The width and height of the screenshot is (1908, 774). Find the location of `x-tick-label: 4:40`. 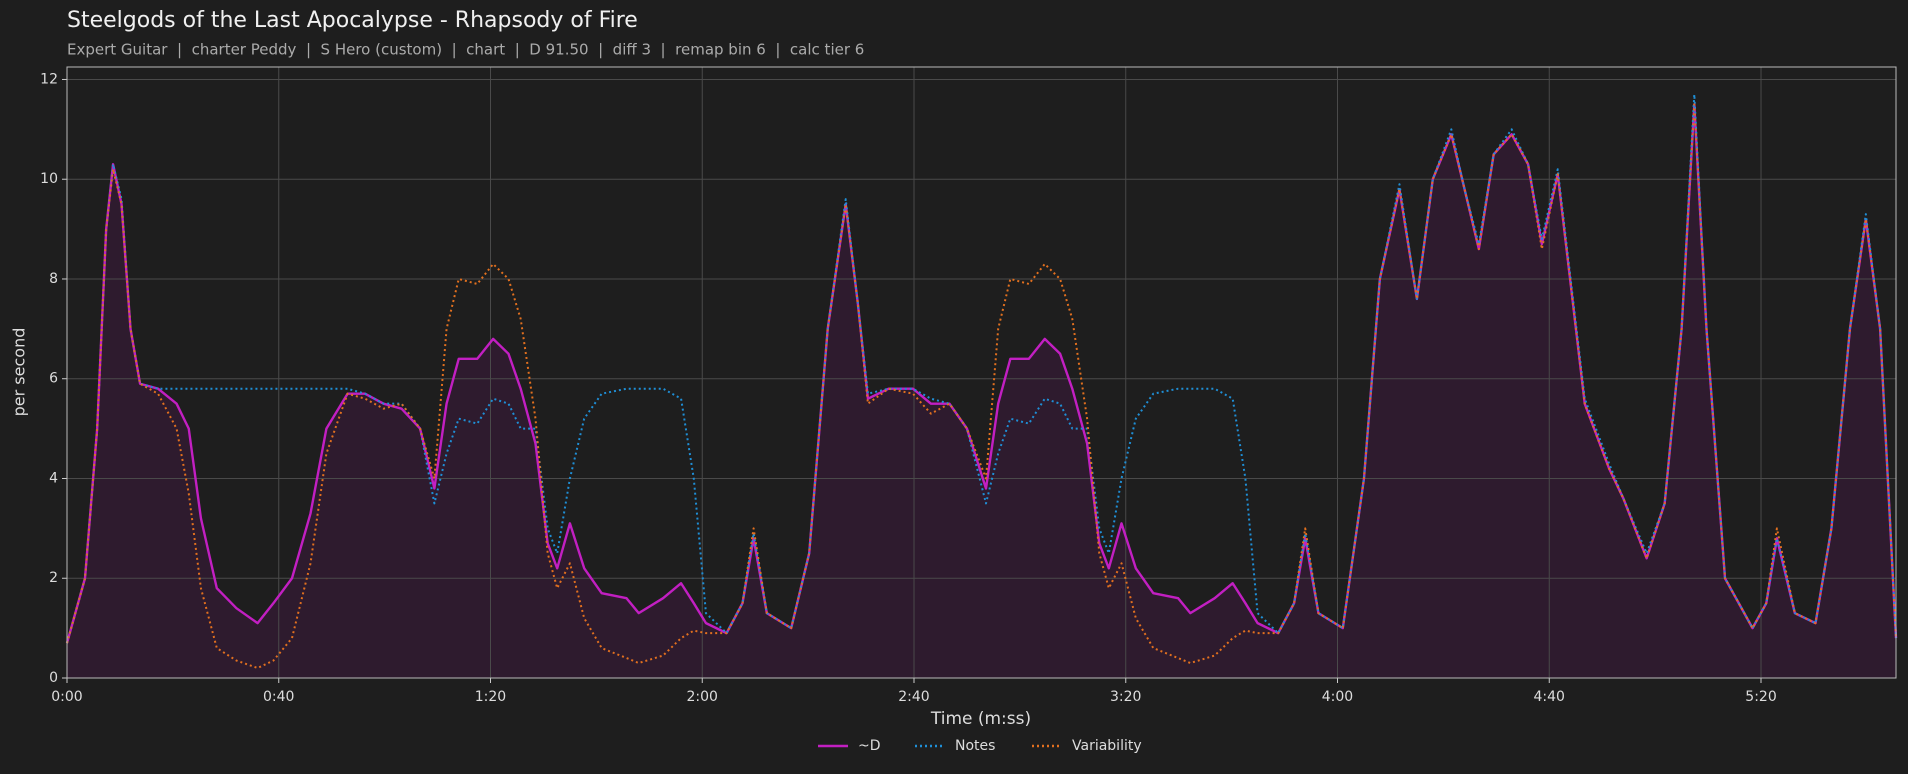

x-tick-label: 4:40 is located at coordinates (1549, 697).